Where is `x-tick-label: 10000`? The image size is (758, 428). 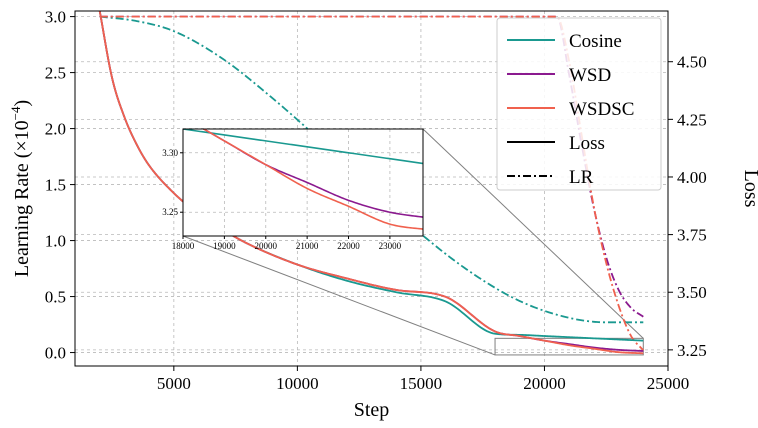
x-tick-label: 10000 is located at coordinates (297, 383).